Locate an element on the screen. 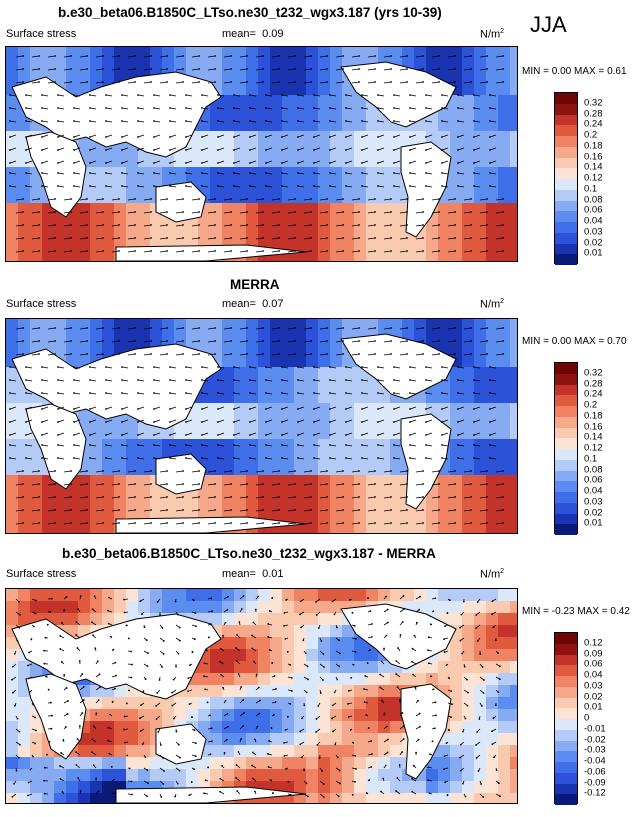  colorbar-tick-label: 0.18 is located at coordinates (593, 146).